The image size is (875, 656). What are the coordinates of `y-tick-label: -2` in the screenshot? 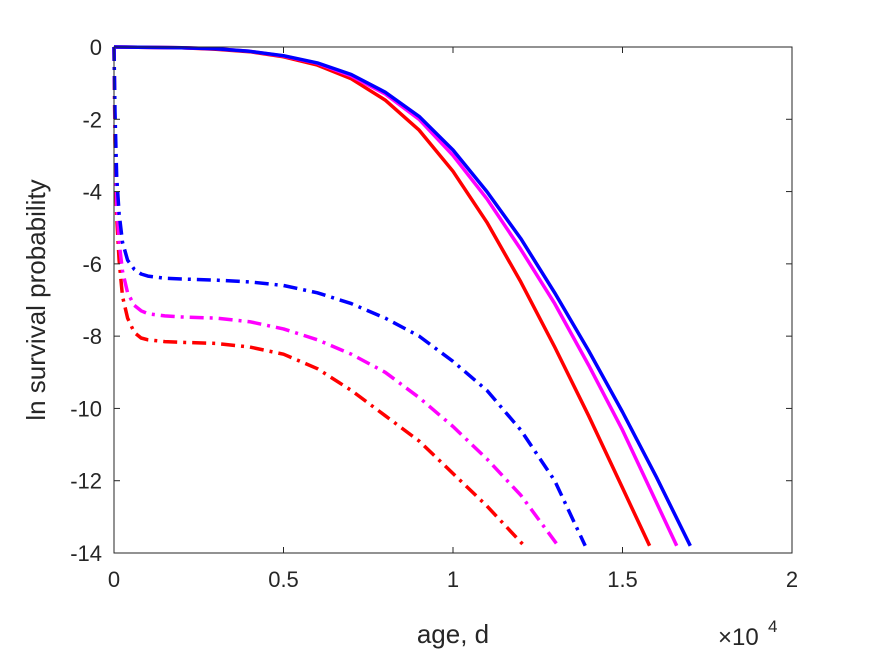 It's located at (92, 119).